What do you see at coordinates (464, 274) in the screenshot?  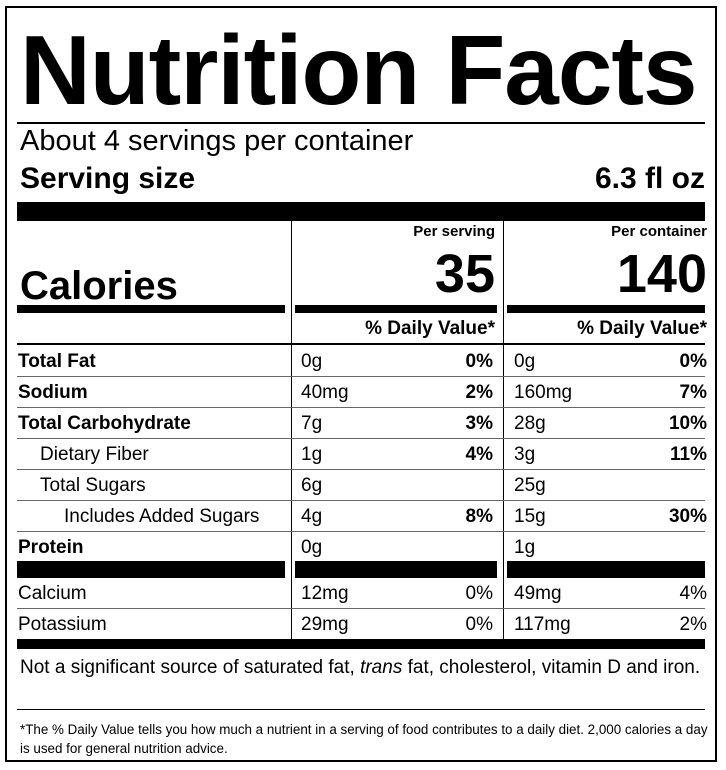 I see `calories-per-serving: 35` at bounding box center [464, 274].